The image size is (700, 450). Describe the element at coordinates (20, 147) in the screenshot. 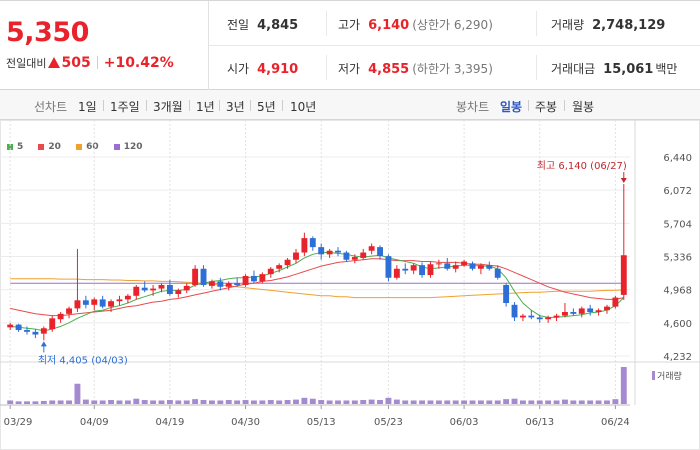

I see `legend-label: 5` at that location.